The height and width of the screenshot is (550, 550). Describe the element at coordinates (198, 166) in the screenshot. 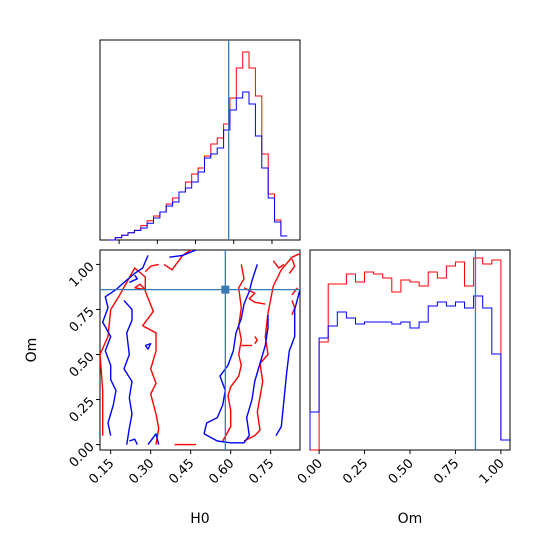

I see `h0-histogram-blue-series` at that location.